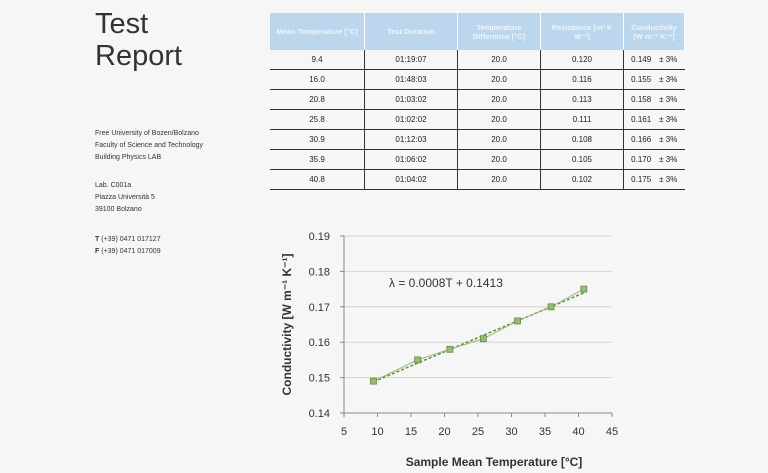  I want to click on conductivity-value: 0.175, so click(641, 179).